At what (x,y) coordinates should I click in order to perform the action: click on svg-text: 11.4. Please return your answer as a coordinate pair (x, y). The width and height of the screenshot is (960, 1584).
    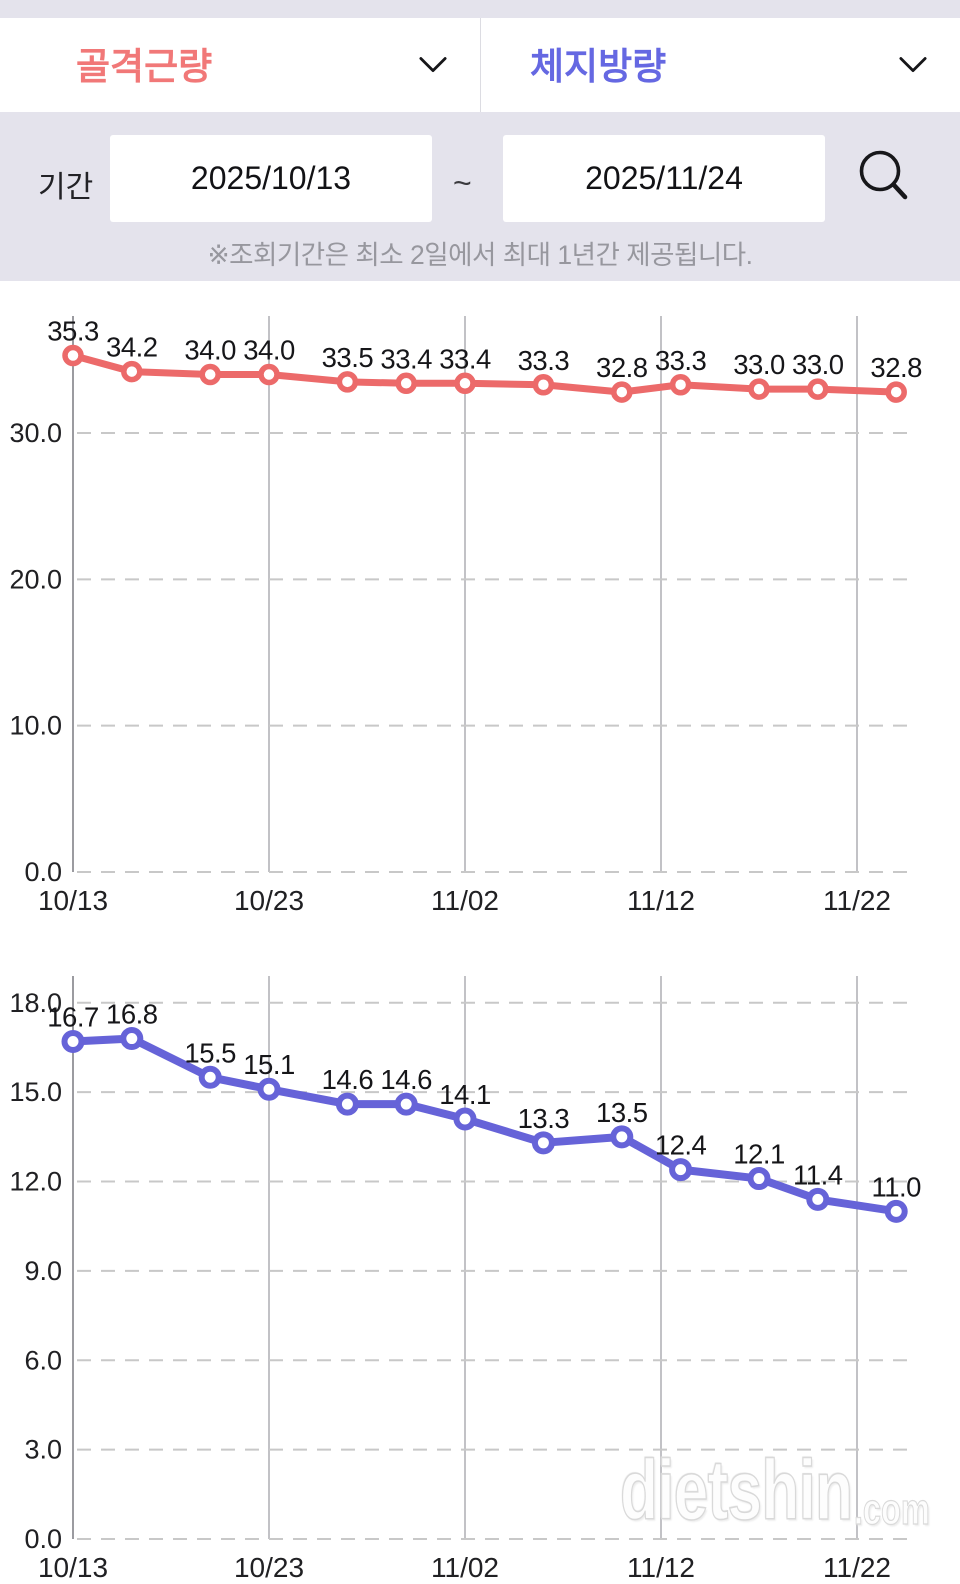
    Looking at the image, I should click on (818, 1174).